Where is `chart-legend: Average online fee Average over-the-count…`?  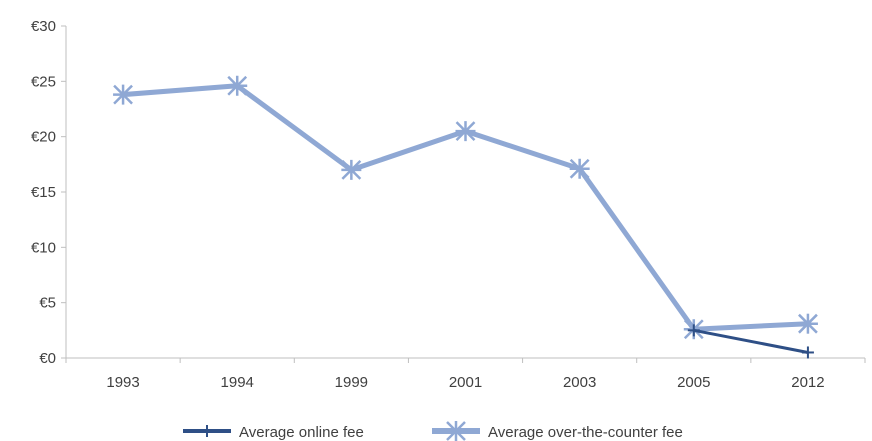
chart-legend: Average online fee Average over-the-count… is located at coordinates (433, 431).